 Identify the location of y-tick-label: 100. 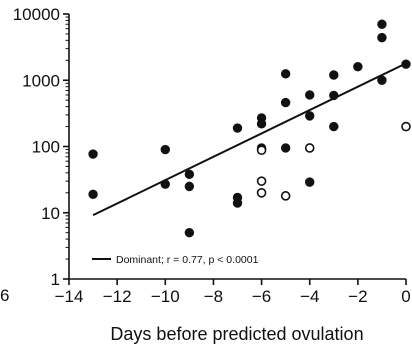
(46, 147).